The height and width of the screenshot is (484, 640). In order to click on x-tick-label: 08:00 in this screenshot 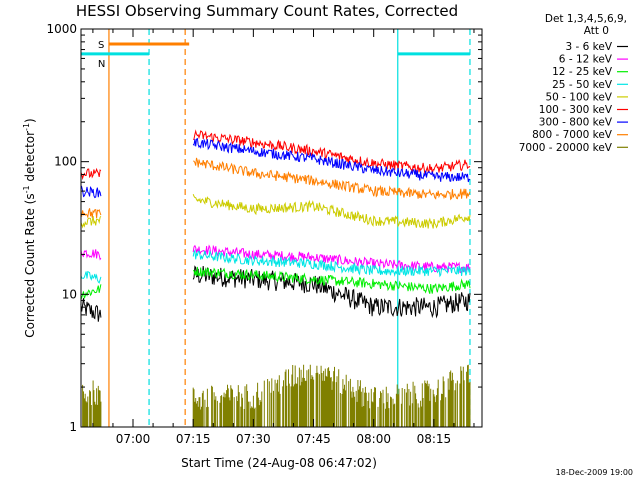, I will do `click(373, 439)`.